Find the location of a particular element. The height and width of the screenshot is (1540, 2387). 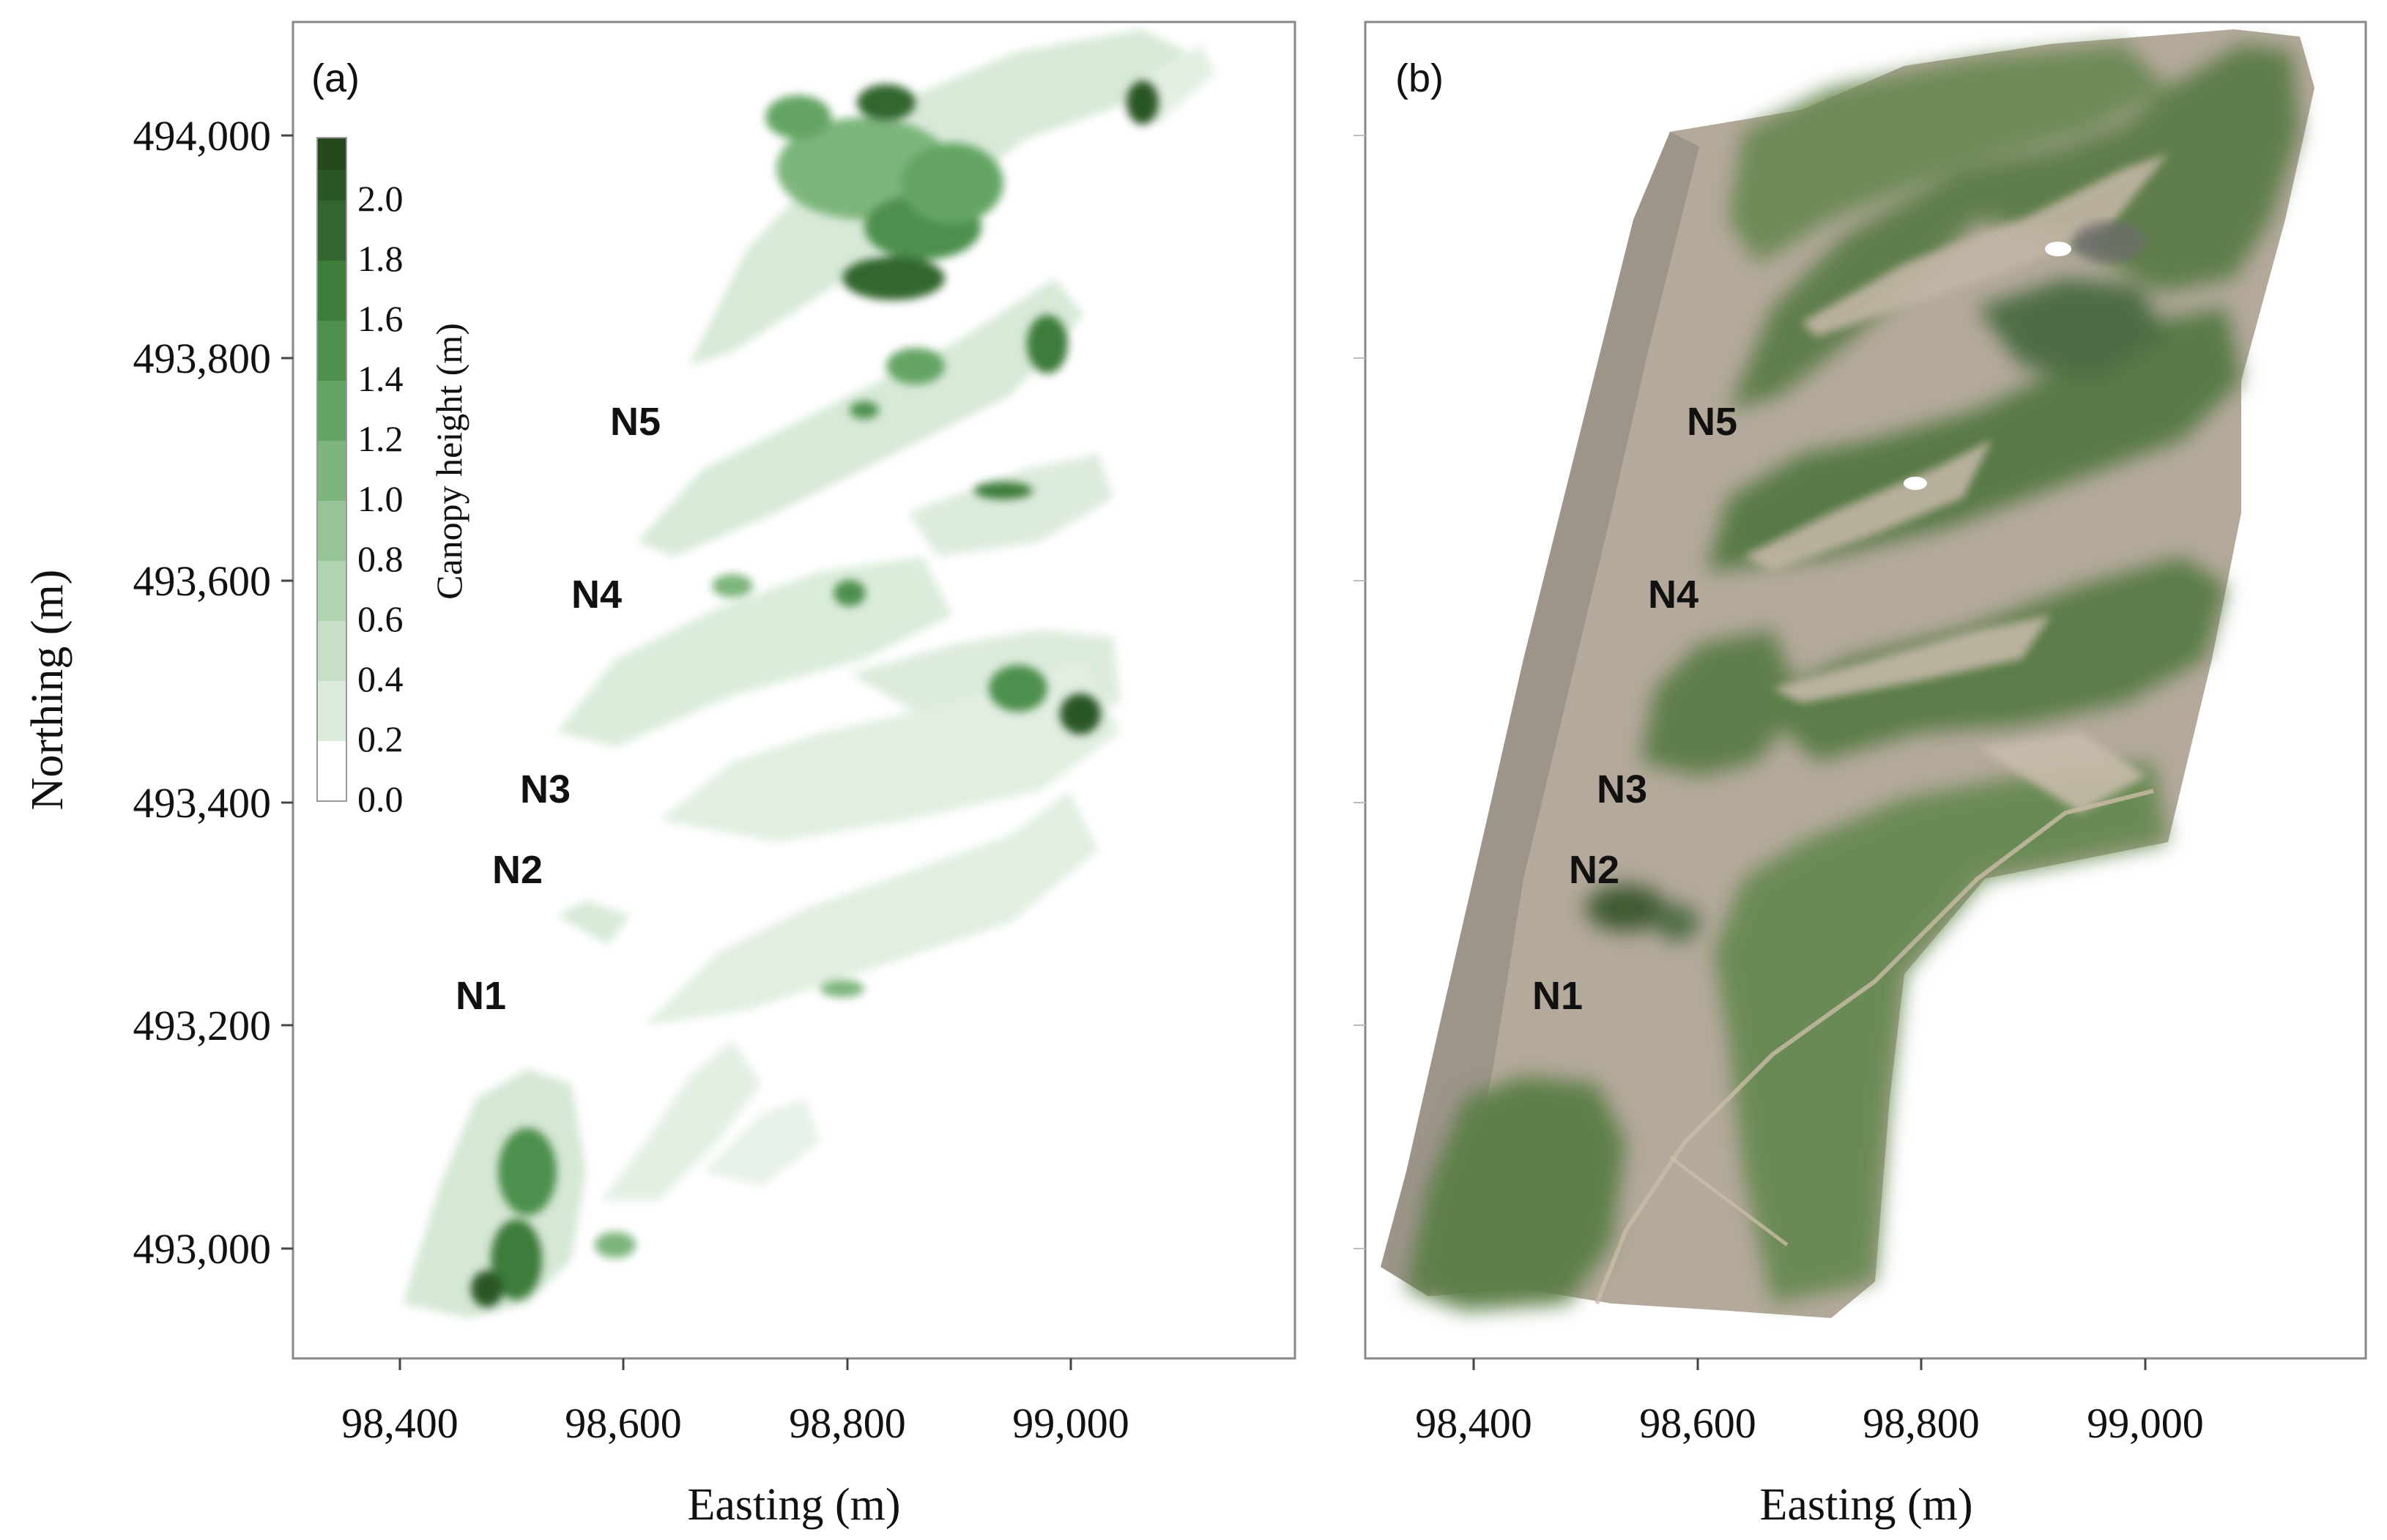

x-axis-label-a: Easting (m) is located at coordinates (794, 1505).